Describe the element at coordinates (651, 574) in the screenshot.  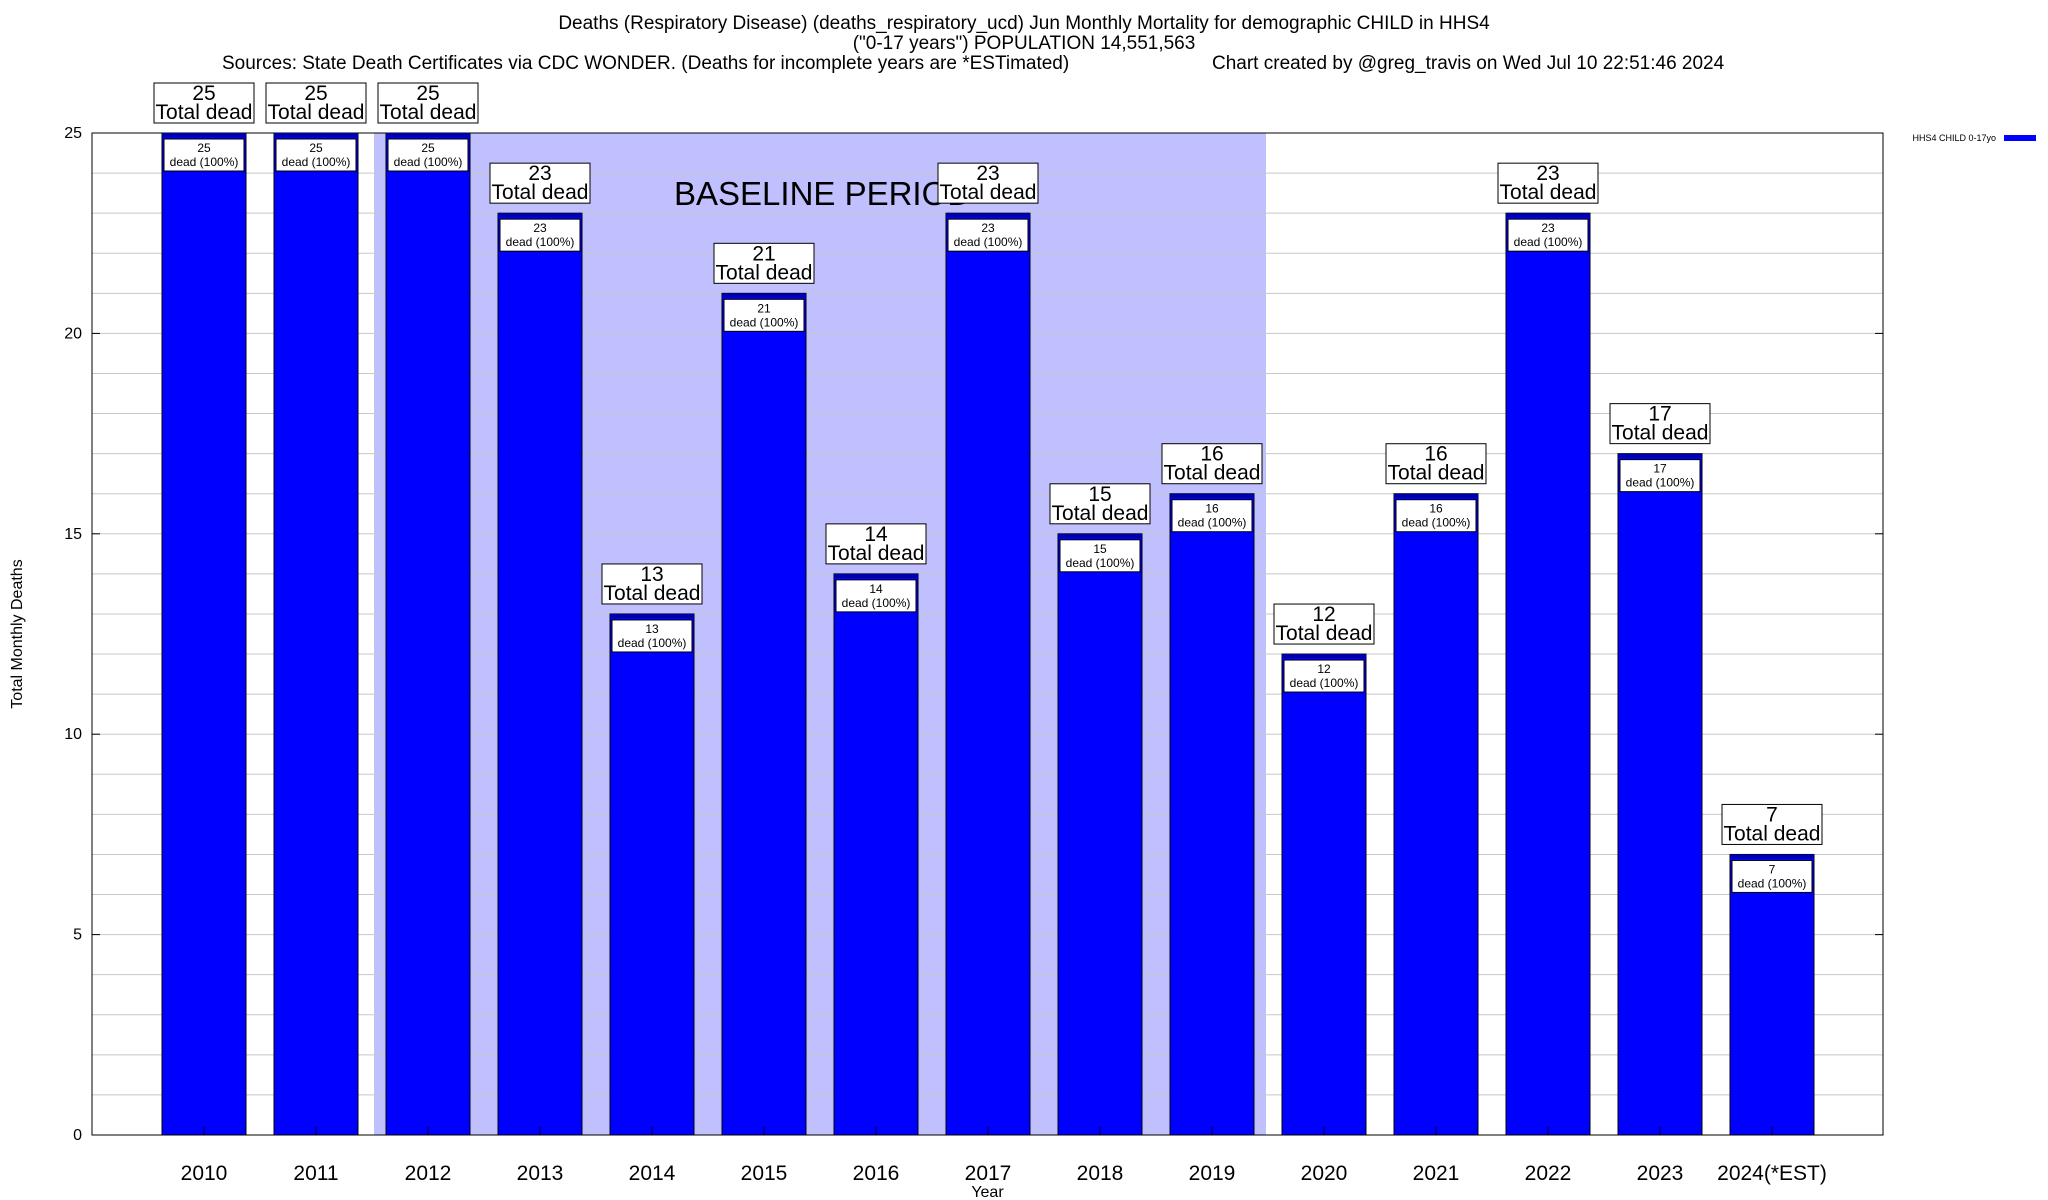
I see `total-label-value: 13` at that location.